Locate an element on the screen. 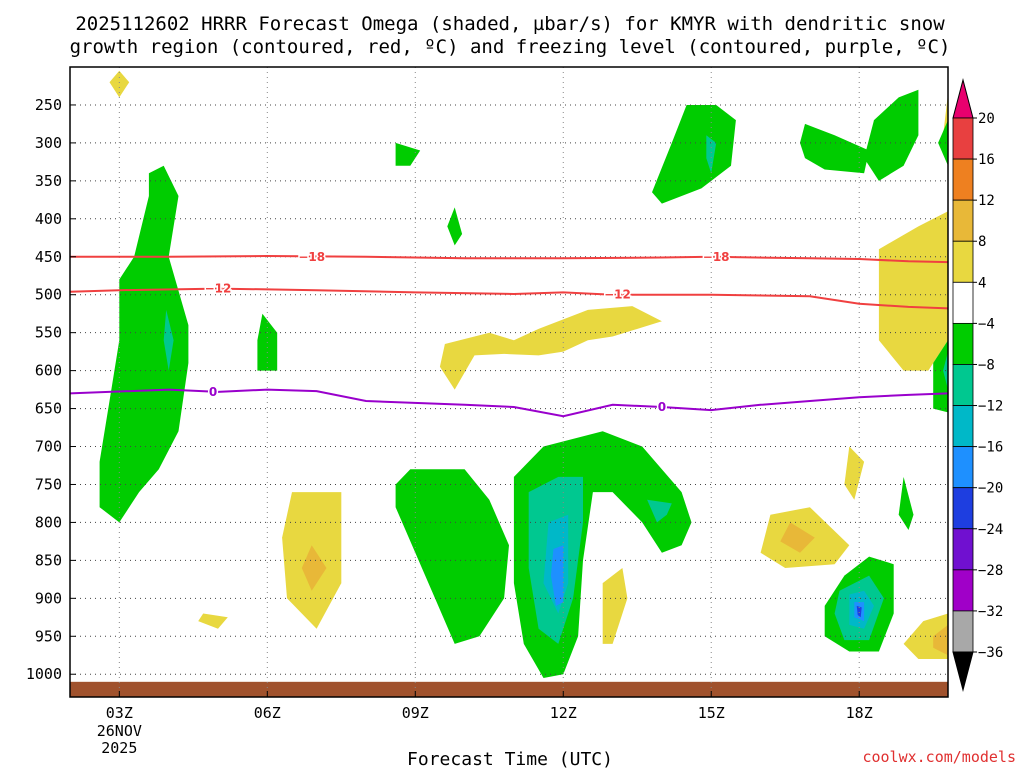 The image size is (1024, 768). contour-line-minus12 is located at coordinates (509, 298).